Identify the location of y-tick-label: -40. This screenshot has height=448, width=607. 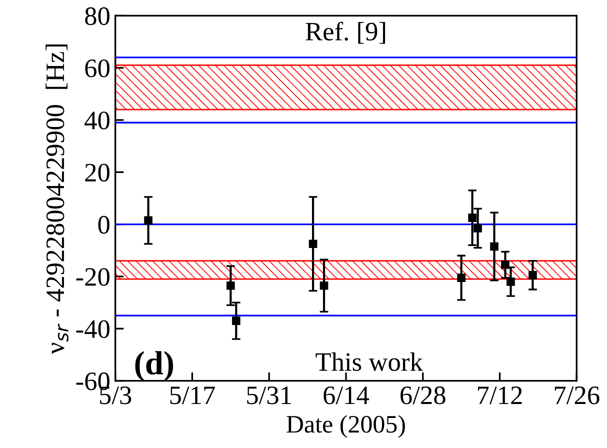
(93, 329).